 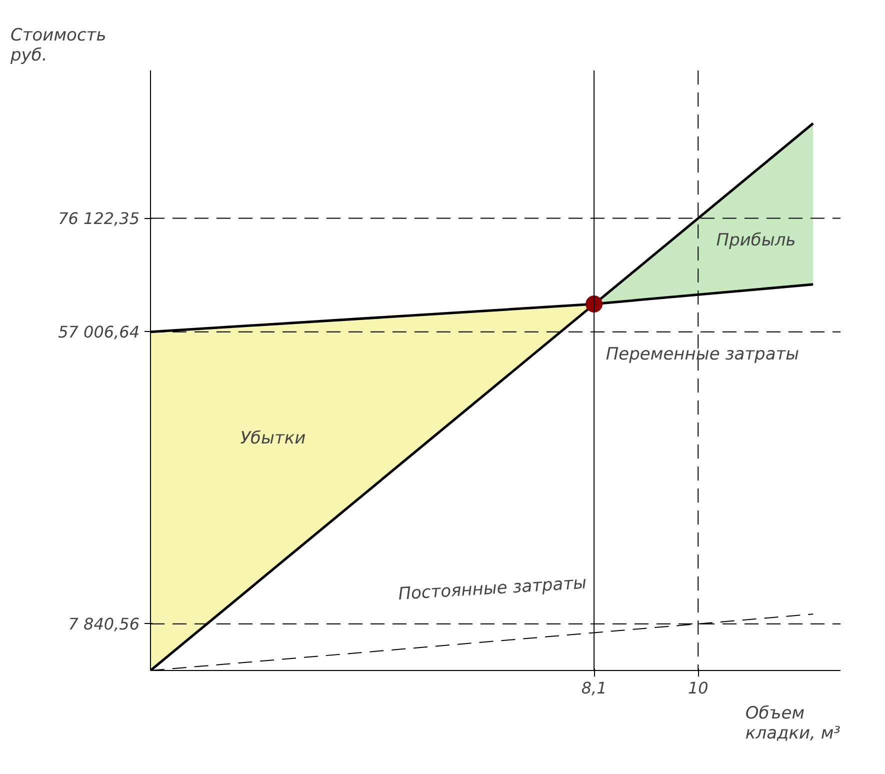 I want to click on y-axis-title: Стоимость руб., so click(x=58, y=46).